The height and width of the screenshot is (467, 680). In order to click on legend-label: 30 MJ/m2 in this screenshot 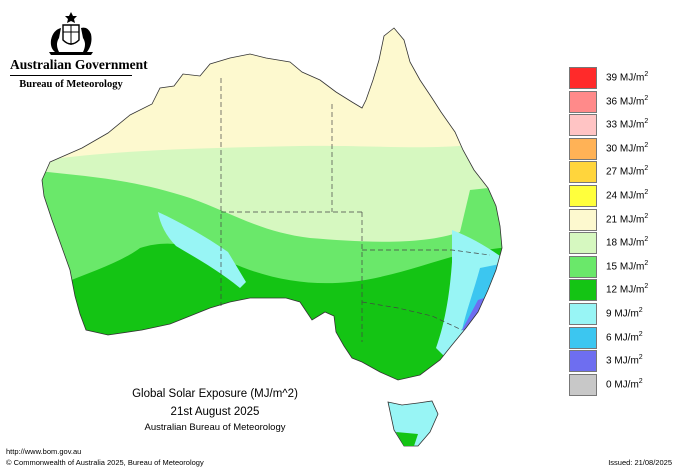, I will do `click(627, 148)`.